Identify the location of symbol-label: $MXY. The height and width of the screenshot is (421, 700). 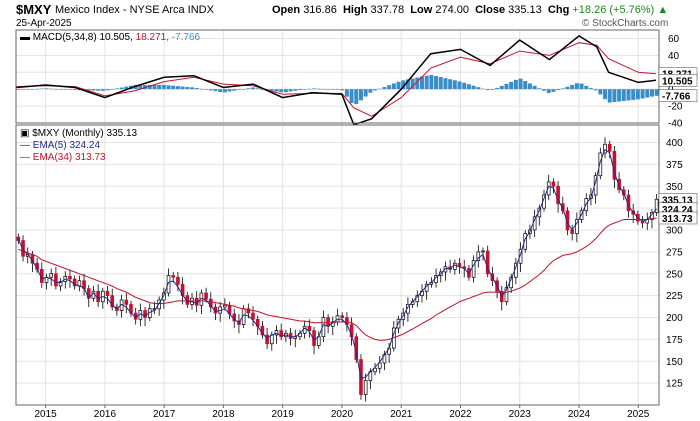
(34, 9).